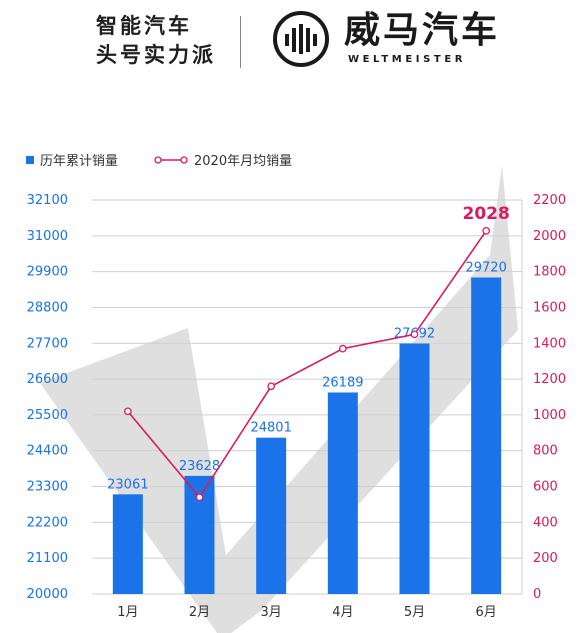  What do you see at coordinates (549, 200) in the screenshot?
I see `right-axis-tick-label: 2200` at bounding box center [549, 200].